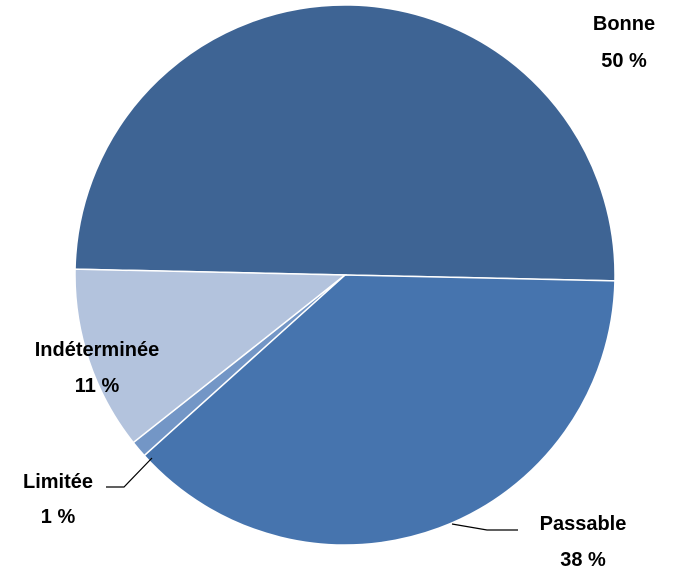 The image size is (681, 572). What do you see at coordinates (97, 386) in the screenshot?
I see `slice-percent-indeterminee: 11 %` at bounding box center [97, 386].